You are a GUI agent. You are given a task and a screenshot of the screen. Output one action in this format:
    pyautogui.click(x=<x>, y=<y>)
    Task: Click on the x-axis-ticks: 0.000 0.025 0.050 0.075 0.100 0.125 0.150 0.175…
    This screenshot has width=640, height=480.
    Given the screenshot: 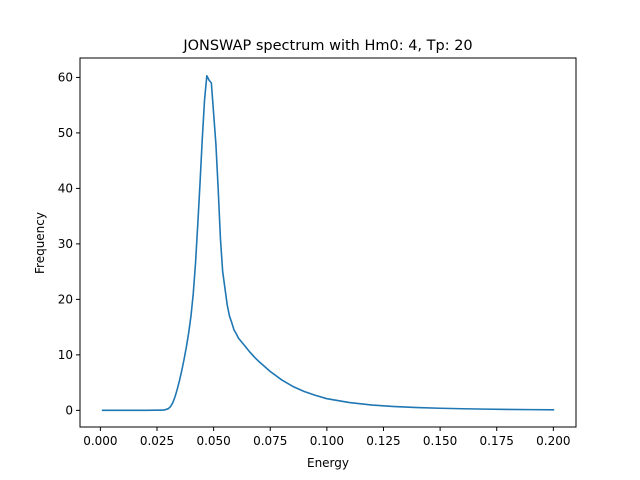 What is the action you would take?
    pyautogui.click(x=327, y=437)
    